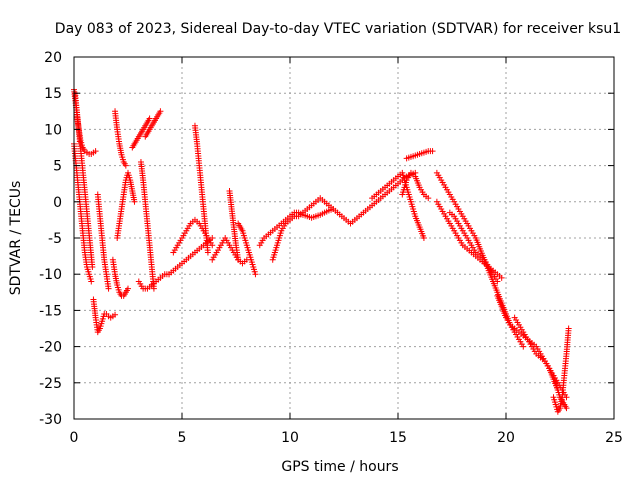 This screenshot has width=640, height=480. Describe the element at coordinates (120, 138) in the screenshot. I see `series-arc08` at that location.